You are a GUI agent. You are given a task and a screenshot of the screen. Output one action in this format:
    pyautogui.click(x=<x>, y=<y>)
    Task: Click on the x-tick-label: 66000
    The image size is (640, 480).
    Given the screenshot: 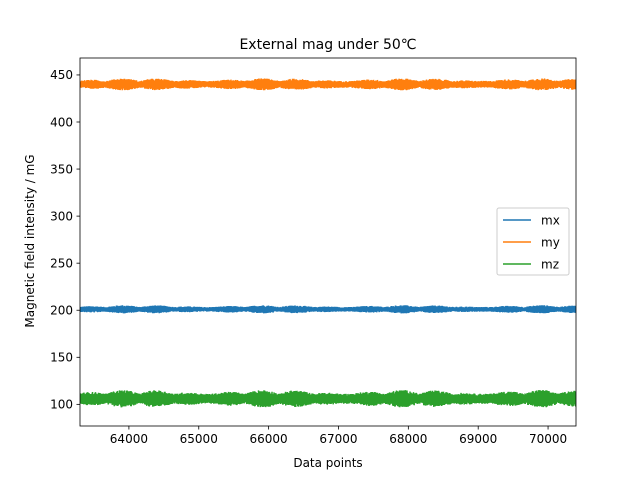 What is the action you would take?
    pyautogui.click(x=269, y=439)
    